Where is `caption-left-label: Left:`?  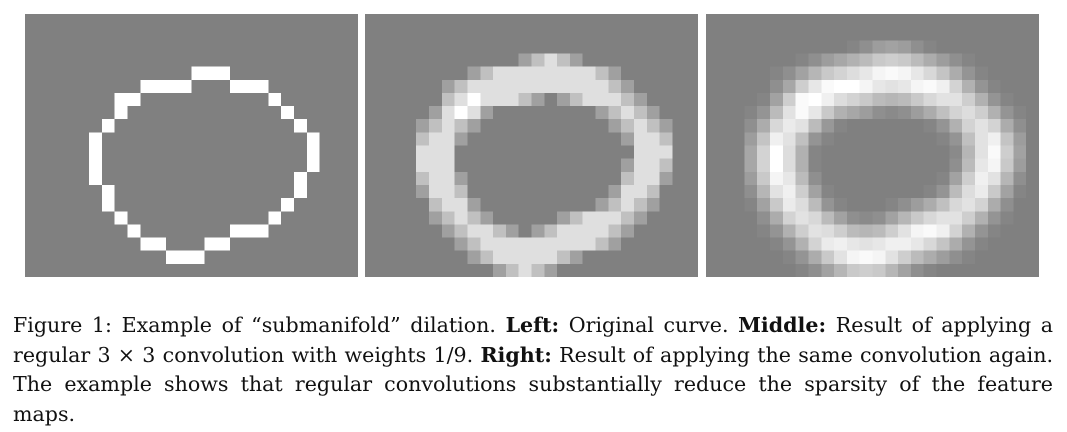
caption-left-label: Left: is located at coordinates (532, 325).